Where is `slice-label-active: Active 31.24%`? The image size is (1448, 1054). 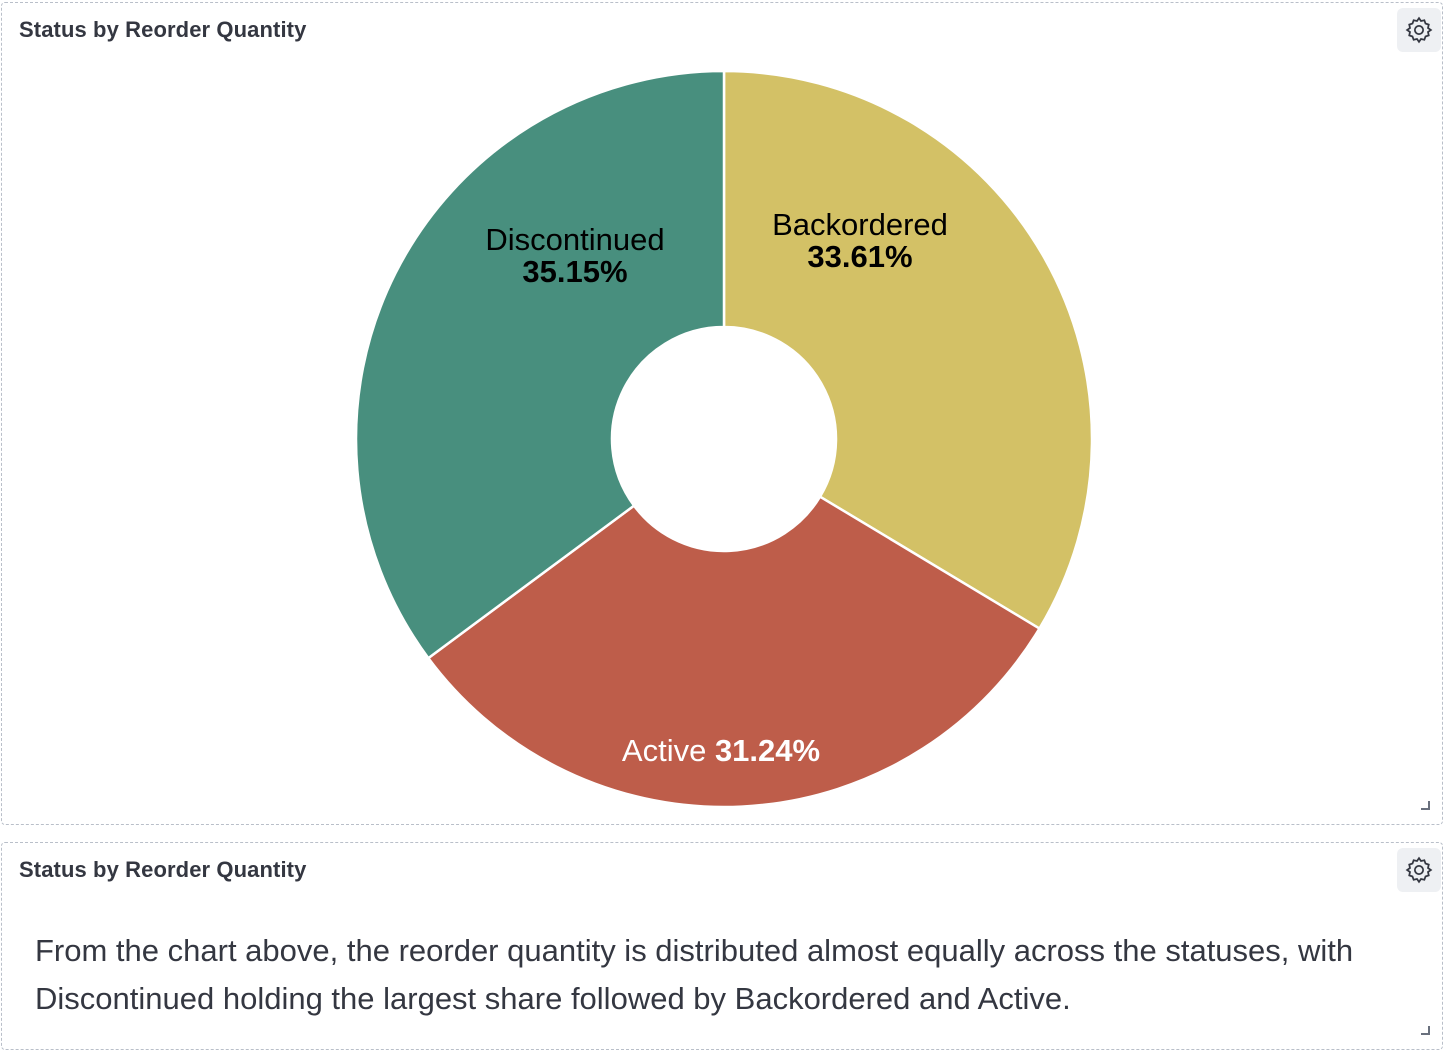 slice-label-active: Active 31.24% is located at coordinates (721, 750).